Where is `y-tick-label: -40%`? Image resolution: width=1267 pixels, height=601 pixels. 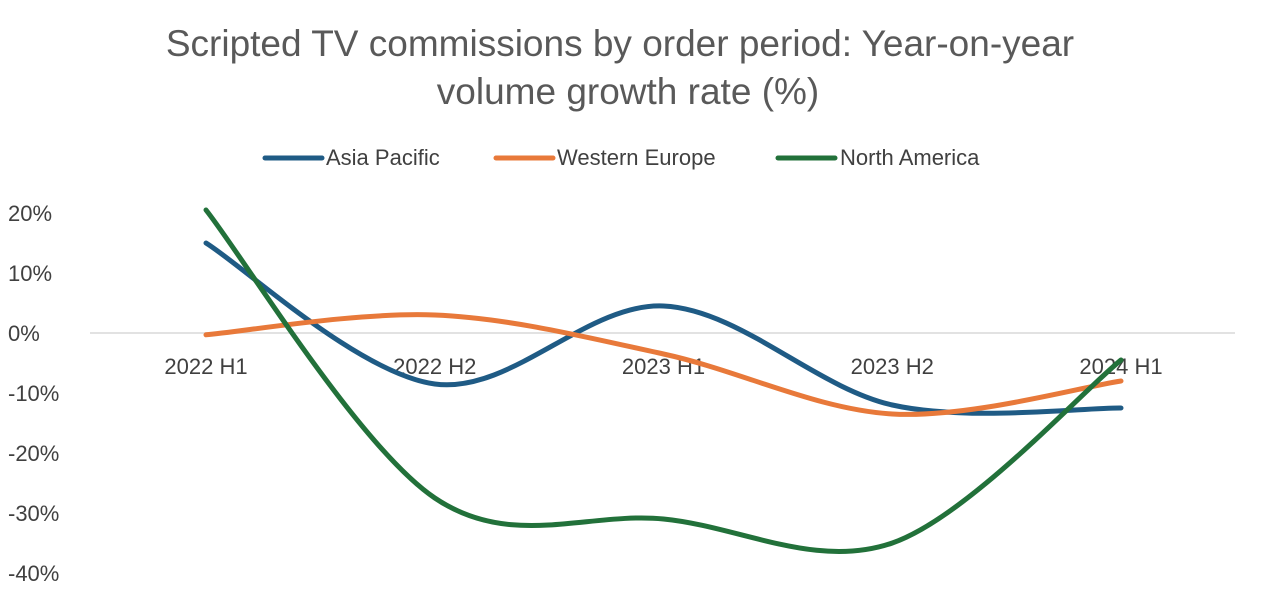 y-tick-label: -40% is located at coordinates (33, 573).